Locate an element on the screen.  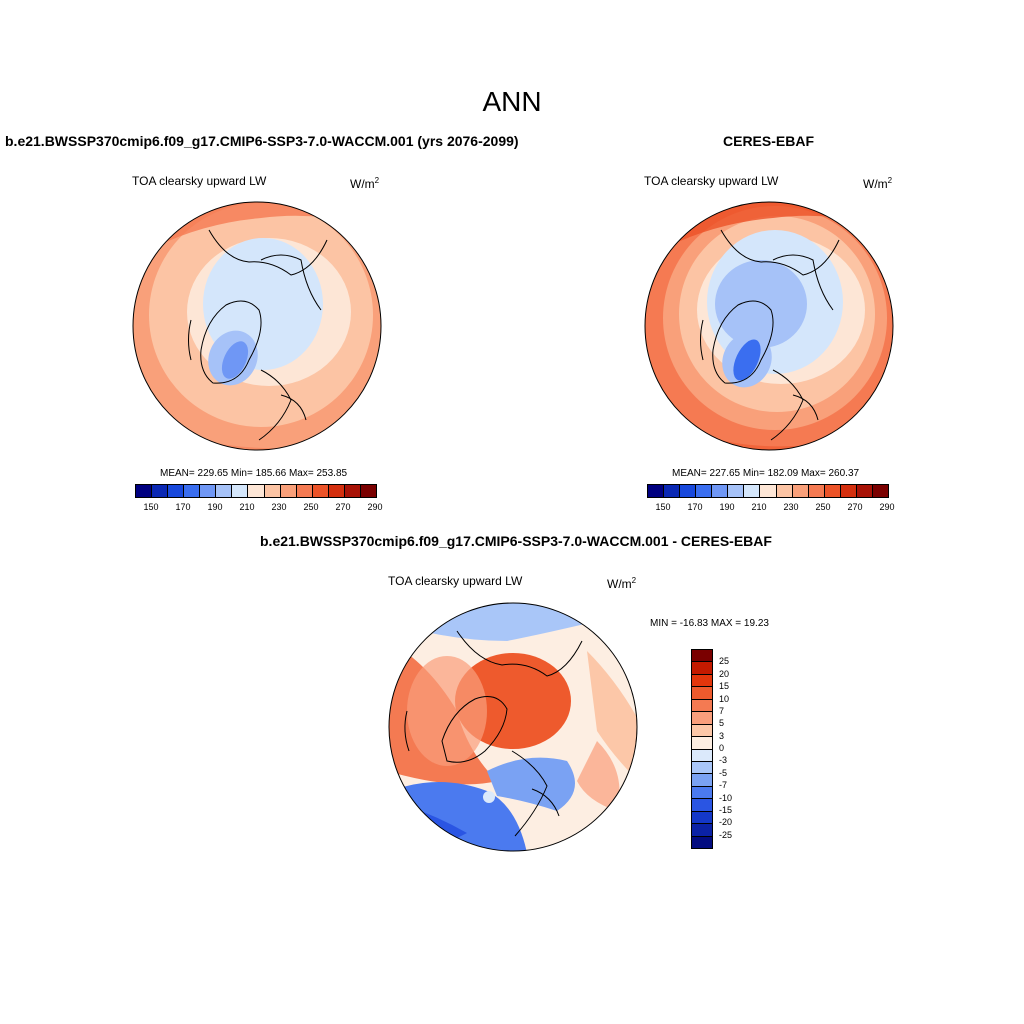
diff-colorbar is located at coordinates (702, 749).